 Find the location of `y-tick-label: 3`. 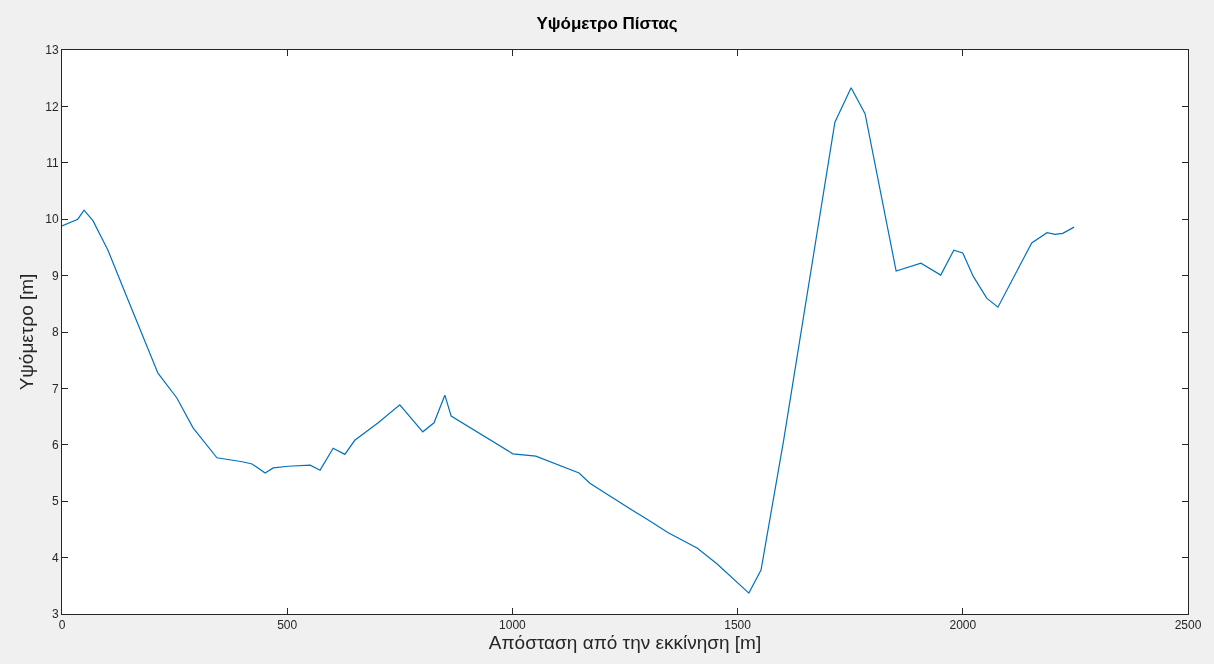

y-tick-label: 3 is located at coordinates (55, 614).